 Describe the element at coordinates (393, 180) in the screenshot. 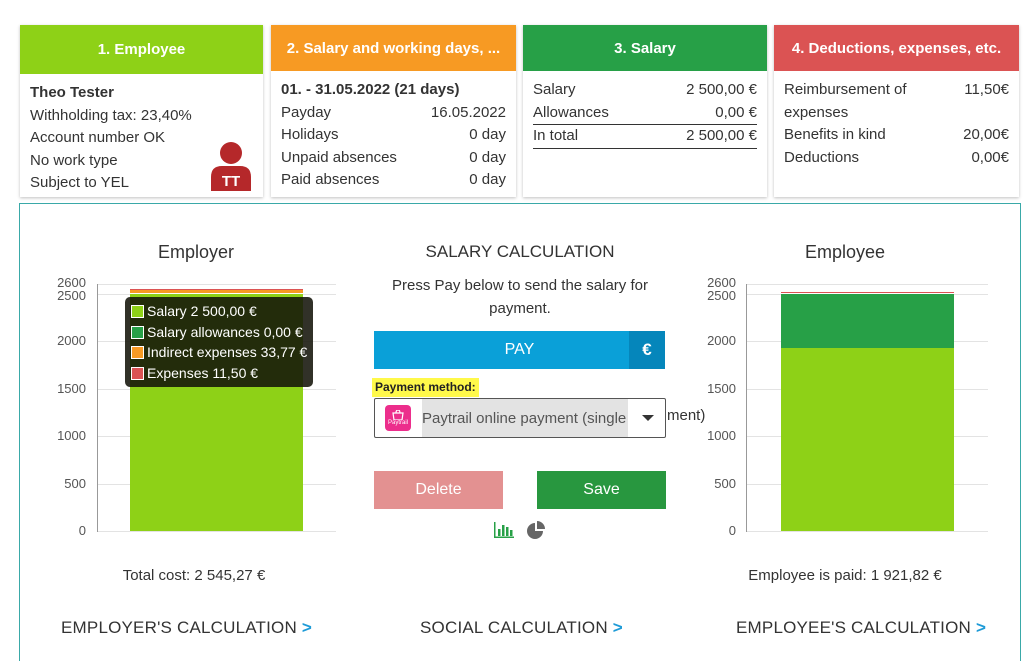

I see `paid-absences-row: Paid absences 0 day` at that location.